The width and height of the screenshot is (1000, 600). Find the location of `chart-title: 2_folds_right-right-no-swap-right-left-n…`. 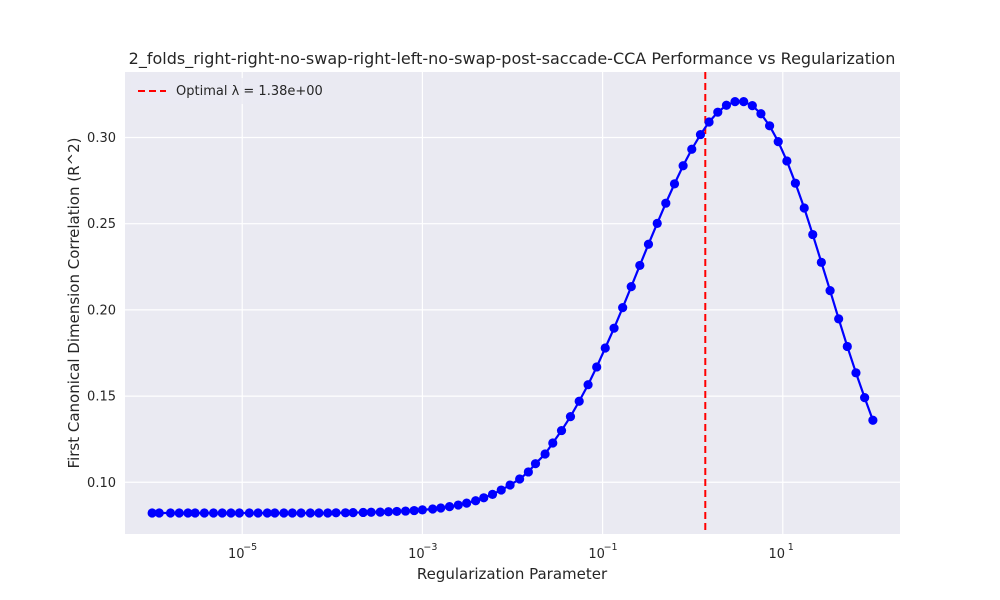

chart-title: 2_folds_right-right-no-swap-right-left-n… is located at coordinates (512, 59).